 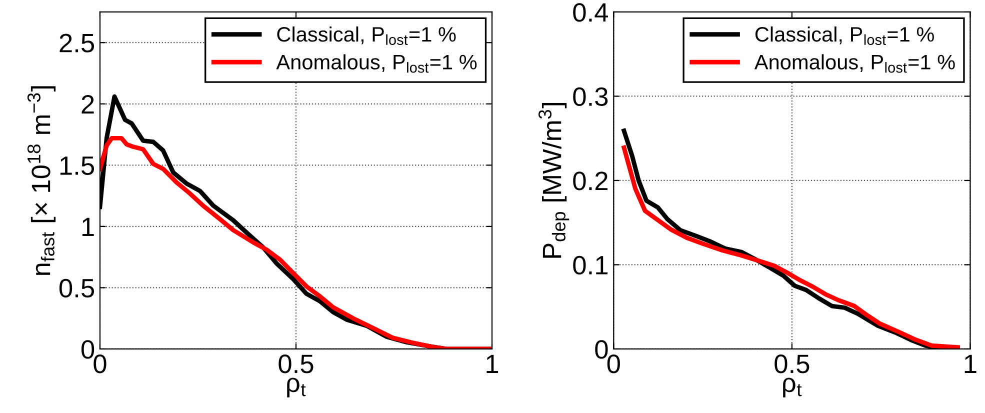 What do you see at coordinates (590, 265) in the screenshot?
I see `y-tick-label: 0.1` at bounding box center [590, 265].